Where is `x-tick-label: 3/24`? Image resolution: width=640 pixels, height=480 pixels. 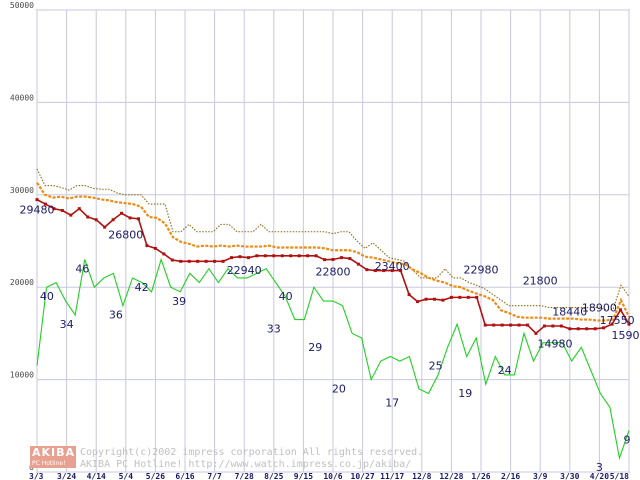
x-tick-label: 3/24 is located at coordinates (66, 476).